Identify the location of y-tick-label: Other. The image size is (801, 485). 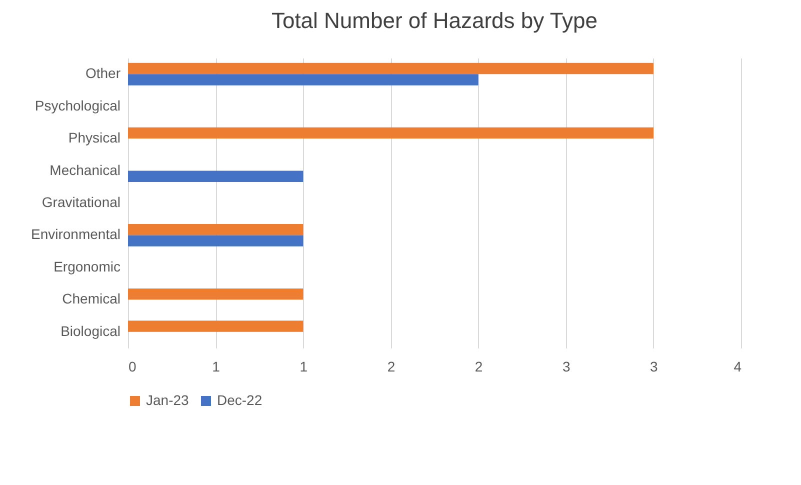
(103, 73).